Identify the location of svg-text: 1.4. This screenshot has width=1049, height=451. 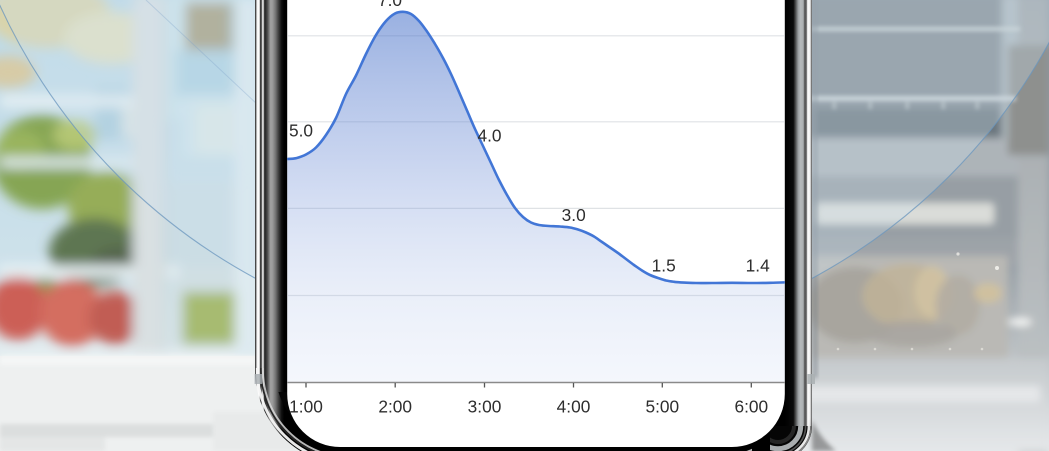
(758, 266).